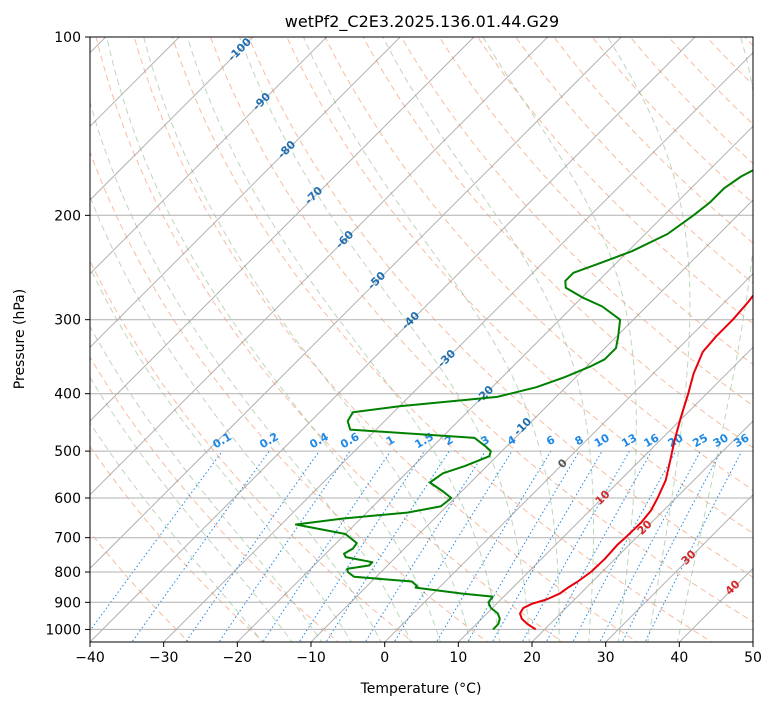 This screenshot has height=708, width=775. What do you see at coordinates (238, 658) in the screenshot?
I see `x-tick-label: −20` at bounding box center [238, 658].